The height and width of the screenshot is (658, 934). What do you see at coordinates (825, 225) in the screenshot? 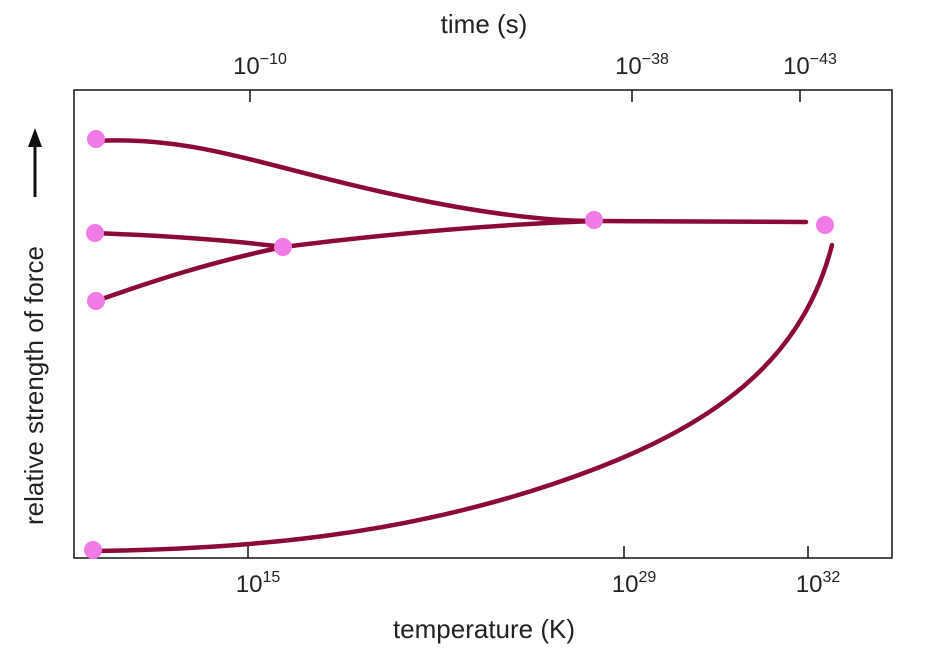
I see `marker-all-unification` at bounding box center [825, 225].